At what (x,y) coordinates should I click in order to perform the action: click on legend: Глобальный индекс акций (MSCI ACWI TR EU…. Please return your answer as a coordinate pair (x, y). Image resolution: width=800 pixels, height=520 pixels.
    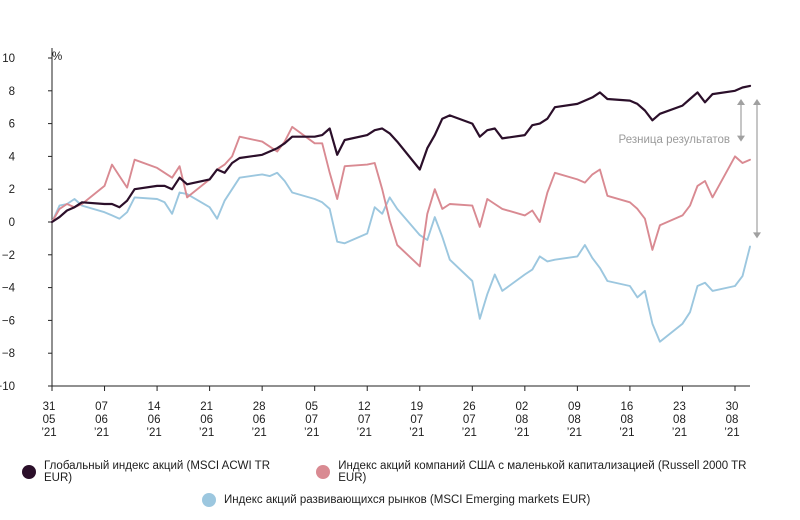
    Looking at the image, I should click on (407, 488).